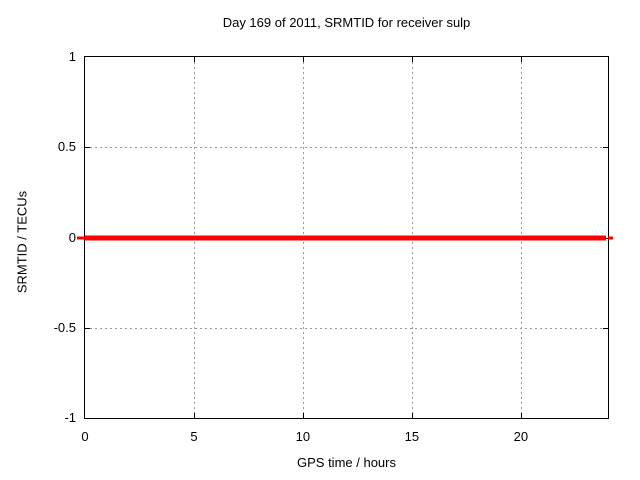 This screenshot has height=480, width=640. What do you see at coordinates (66, 147) in the screenshot?
I see `y-tick-label: 0.5` at bounding box center [66, 147].